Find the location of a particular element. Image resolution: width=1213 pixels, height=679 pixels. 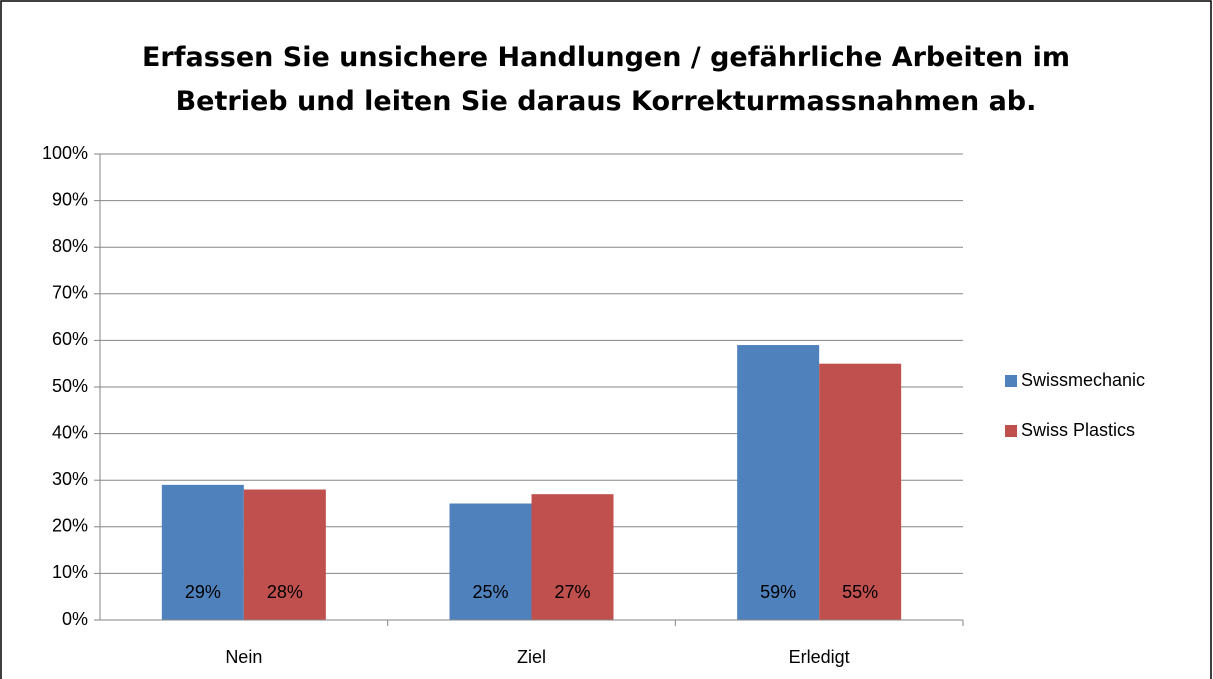

data-label: 59% is located at coordinates (778, 592).